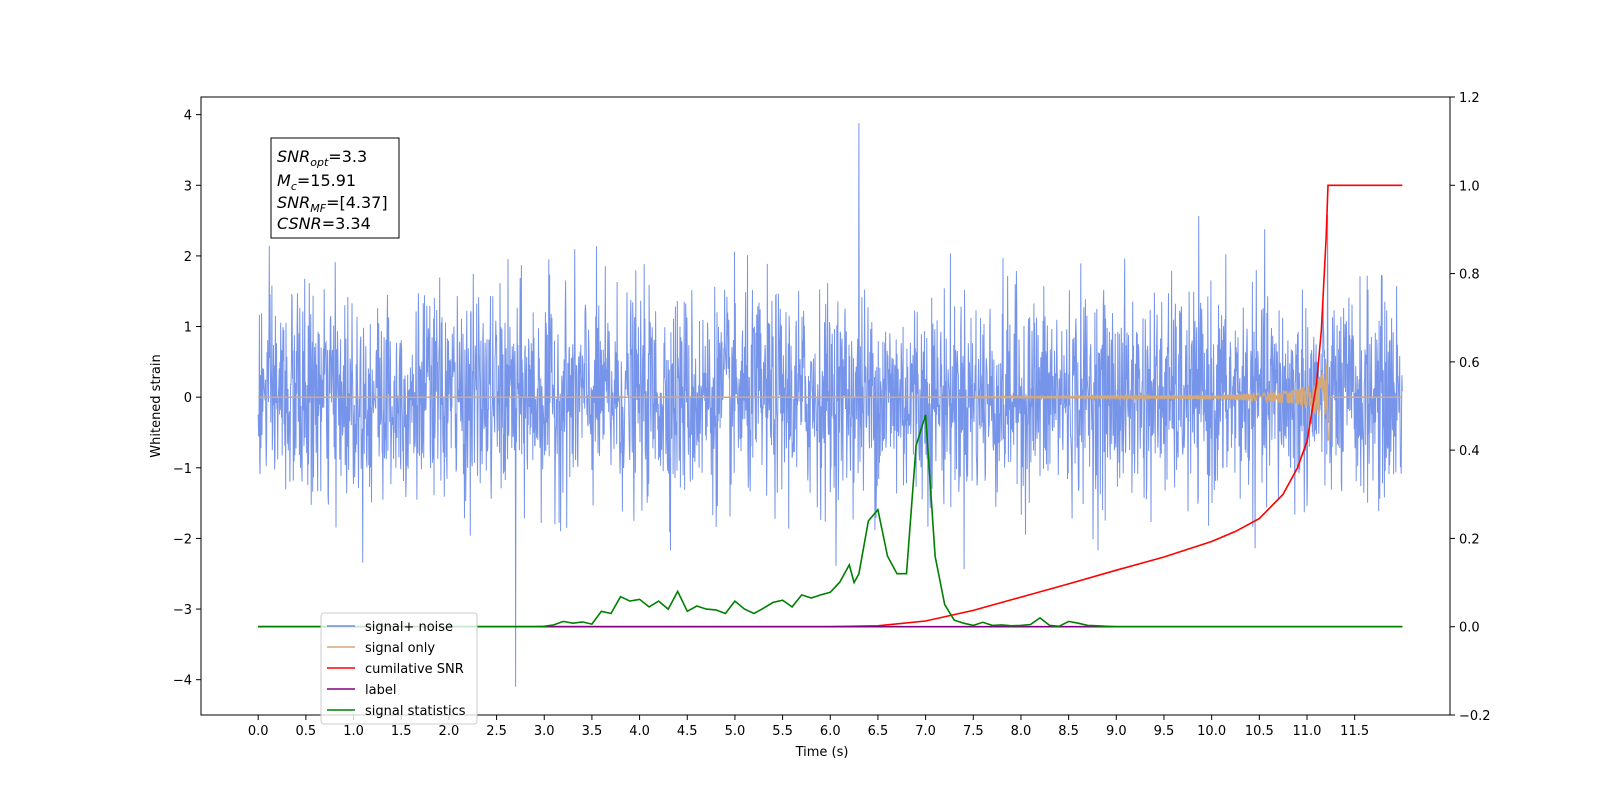  What do you see at coordinates (1164, 731) in the screenshot?
I see `x-tick-label: 9.5` at bounding box center [1164, 731].